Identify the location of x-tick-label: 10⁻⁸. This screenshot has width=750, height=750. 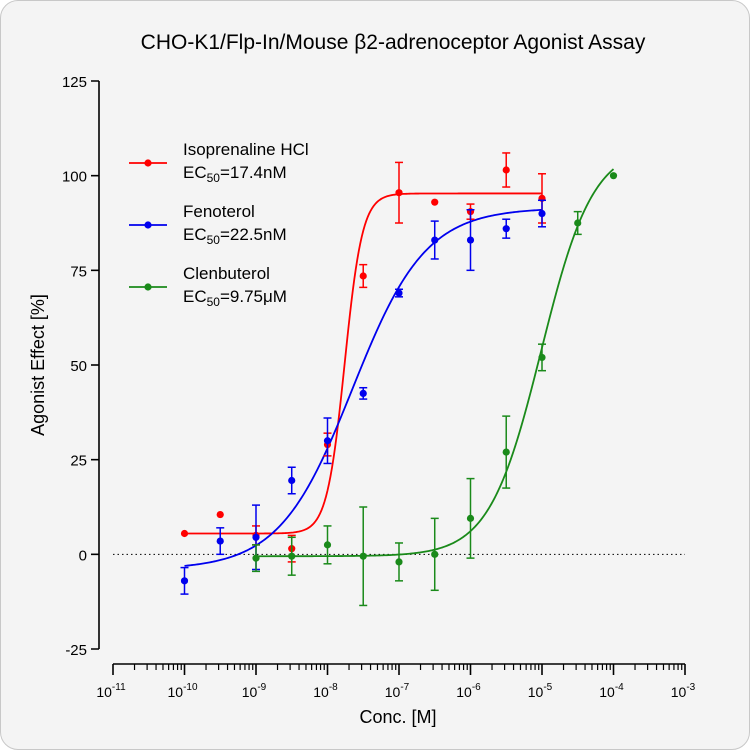
(325, 691).